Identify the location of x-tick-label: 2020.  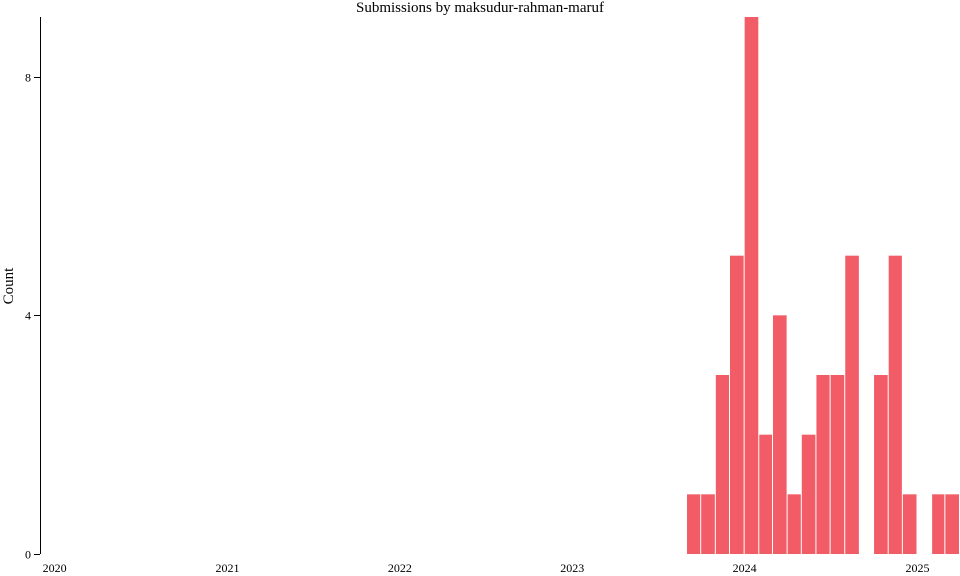
(55, 568).